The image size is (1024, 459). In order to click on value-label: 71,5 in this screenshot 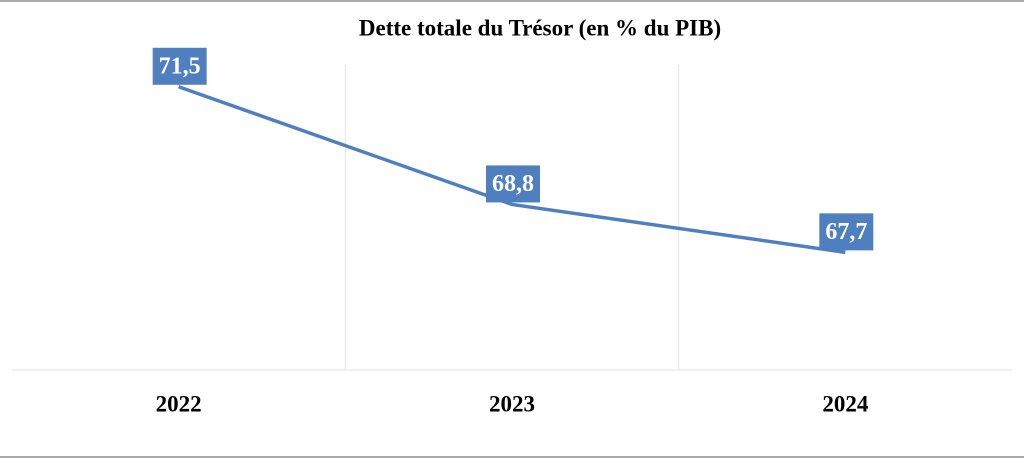, I will do `click(180, 66)`.